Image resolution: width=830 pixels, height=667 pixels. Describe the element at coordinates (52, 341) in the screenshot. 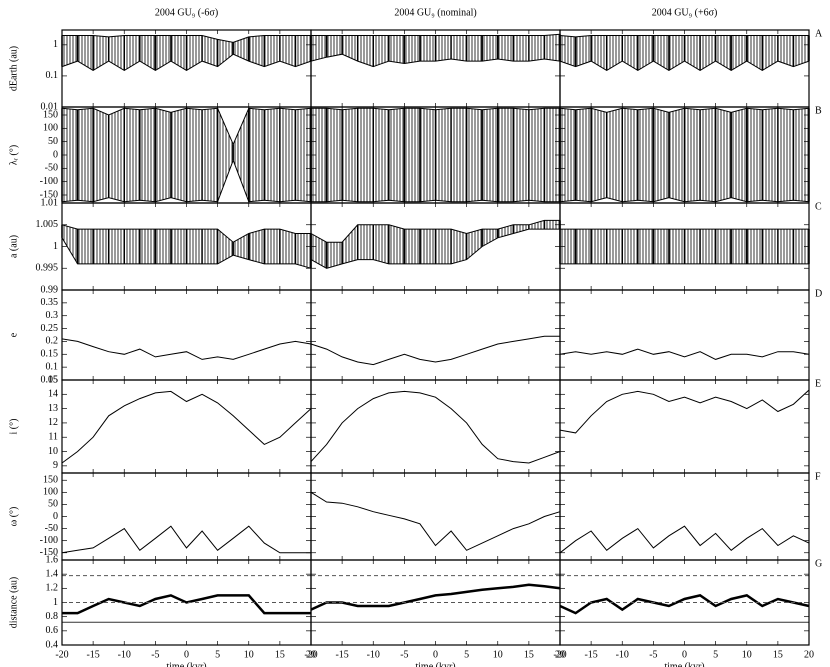

I see `y-tick-label: 0.2` at that location.